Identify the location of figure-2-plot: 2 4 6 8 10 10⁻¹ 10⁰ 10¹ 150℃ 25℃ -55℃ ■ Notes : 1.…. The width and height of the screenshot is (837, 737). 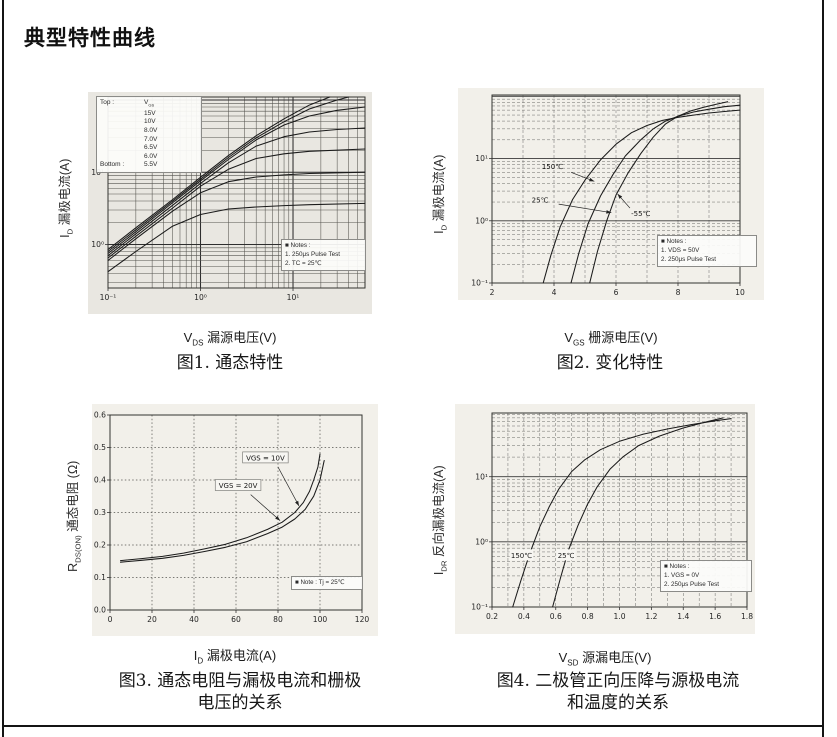
(611, 194).